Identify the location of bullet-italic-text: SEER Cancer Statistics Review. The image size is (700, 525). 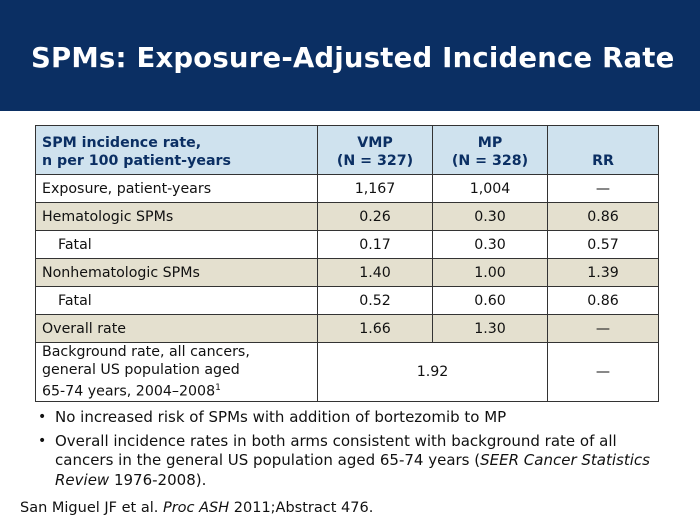
(352, 470).